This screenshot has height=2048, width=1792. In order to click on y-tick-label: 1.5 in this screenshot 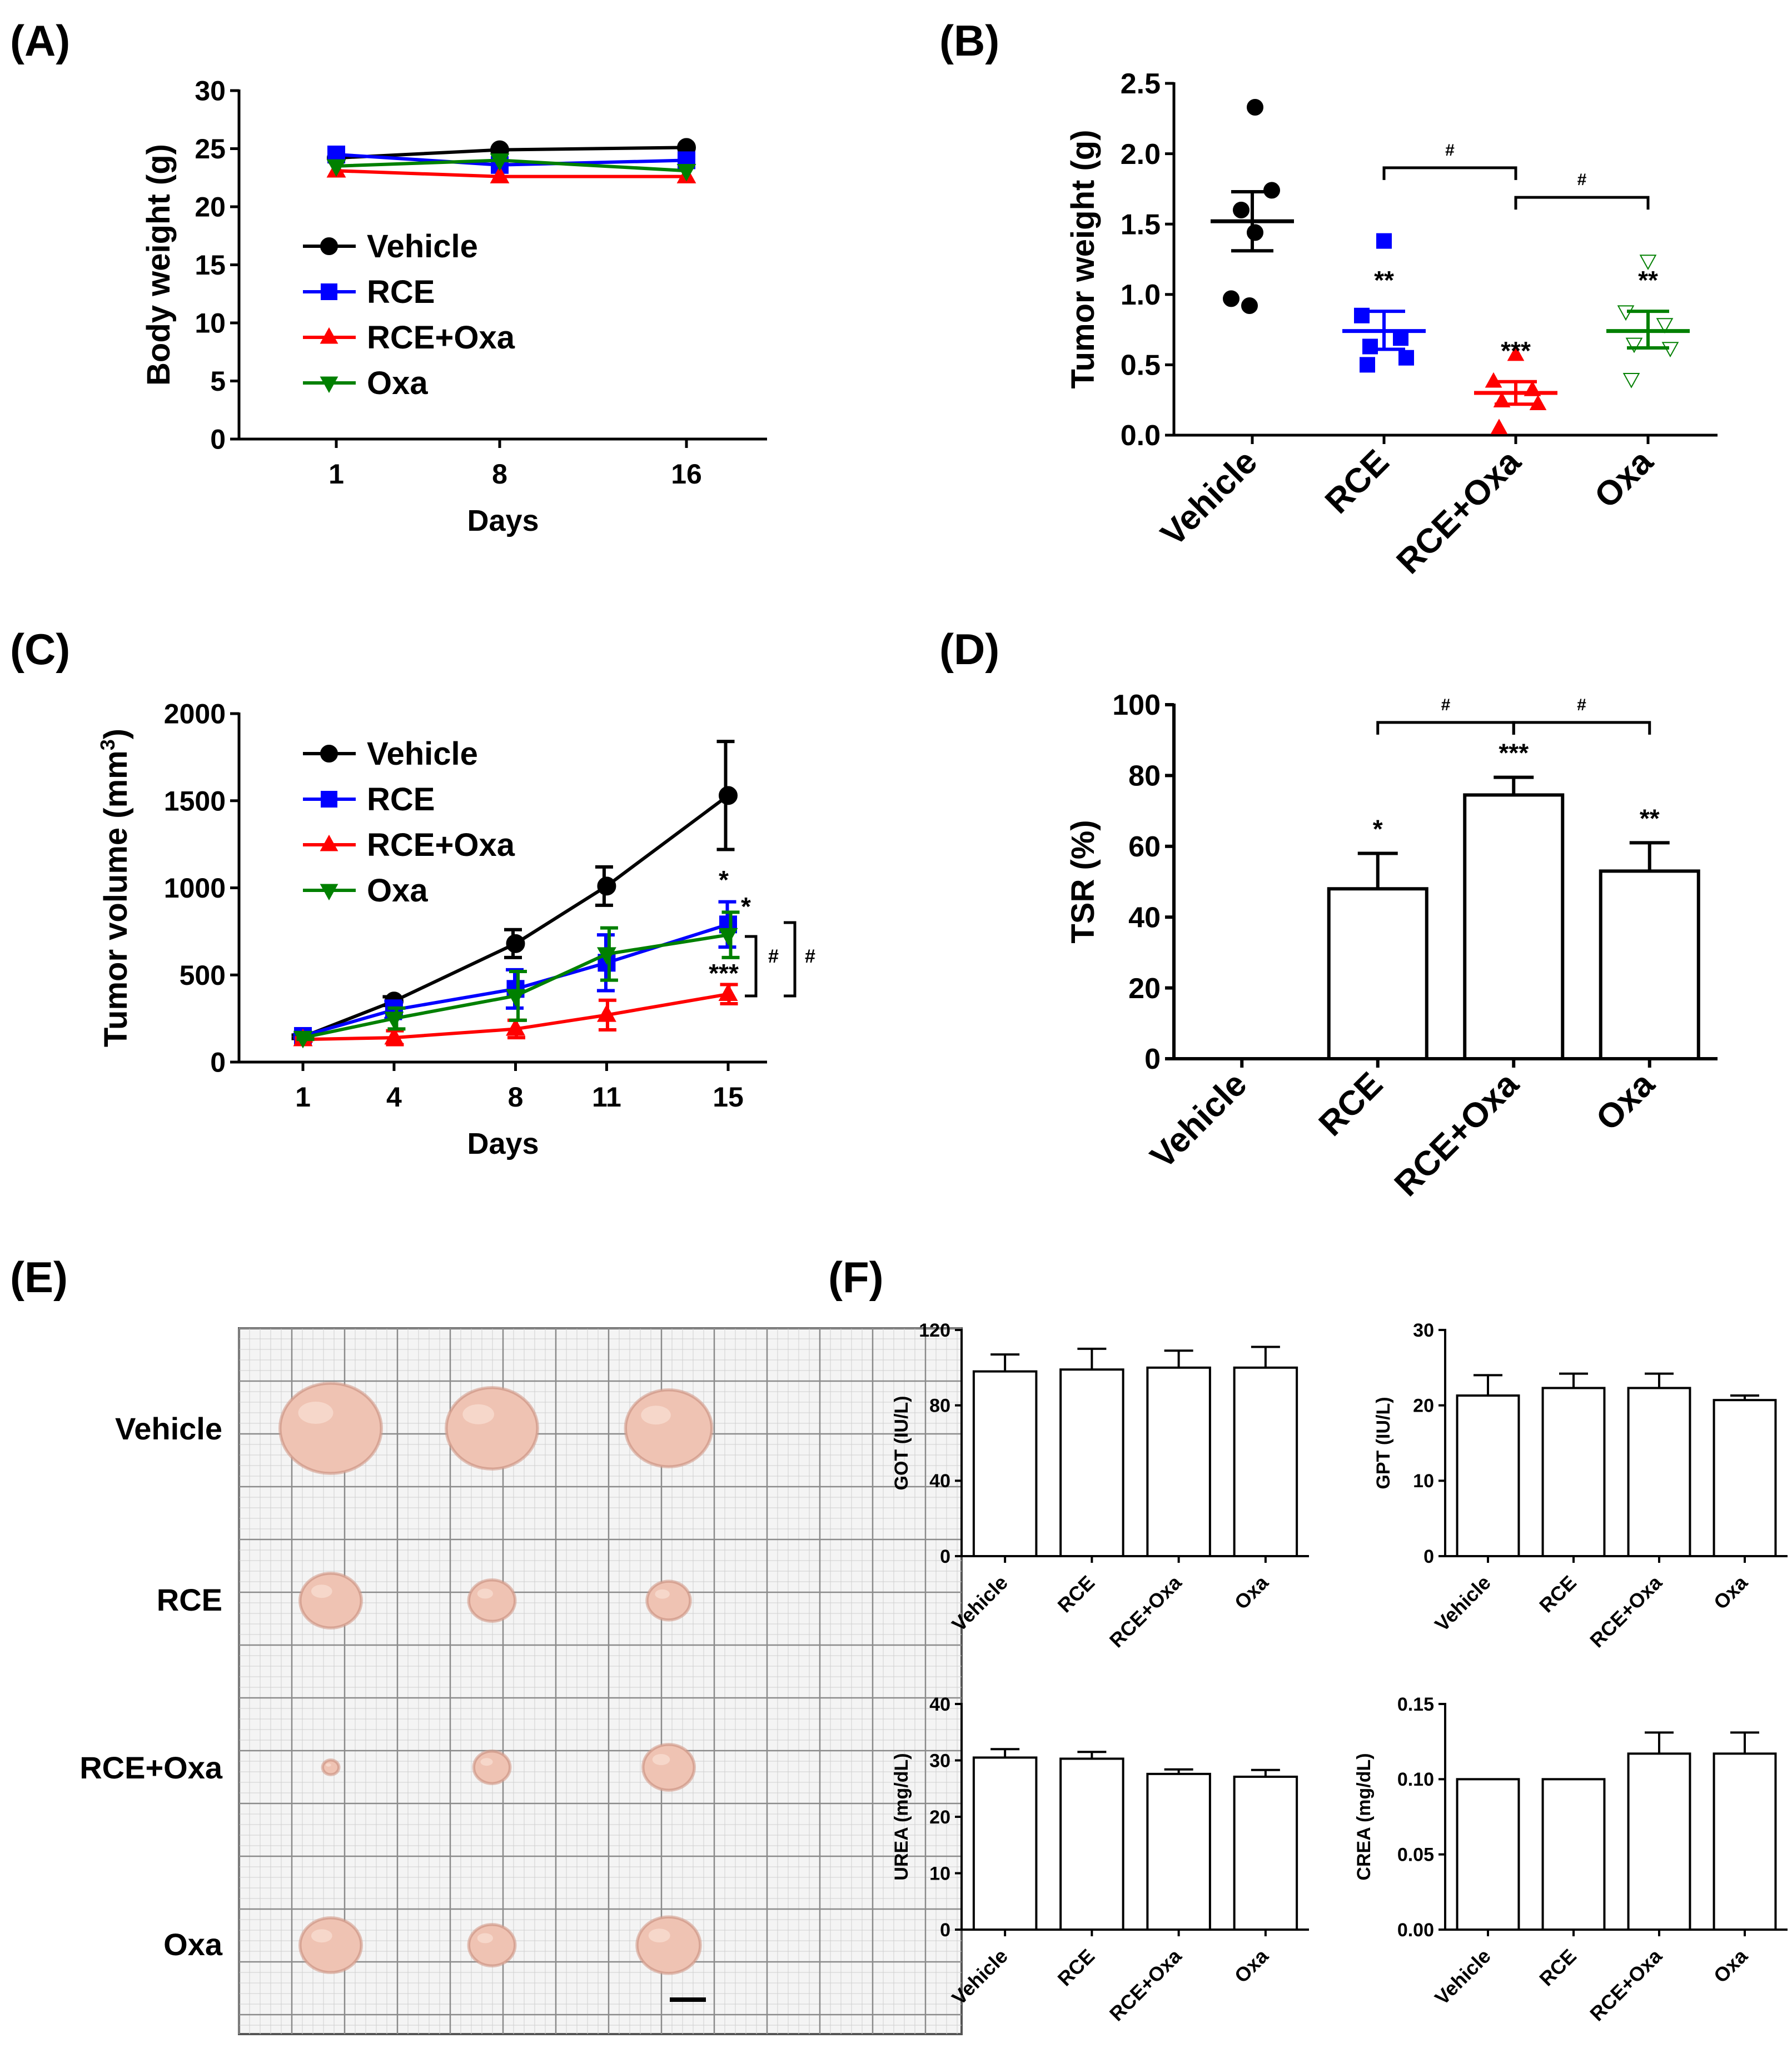, I will do `click(1141, 225)`.